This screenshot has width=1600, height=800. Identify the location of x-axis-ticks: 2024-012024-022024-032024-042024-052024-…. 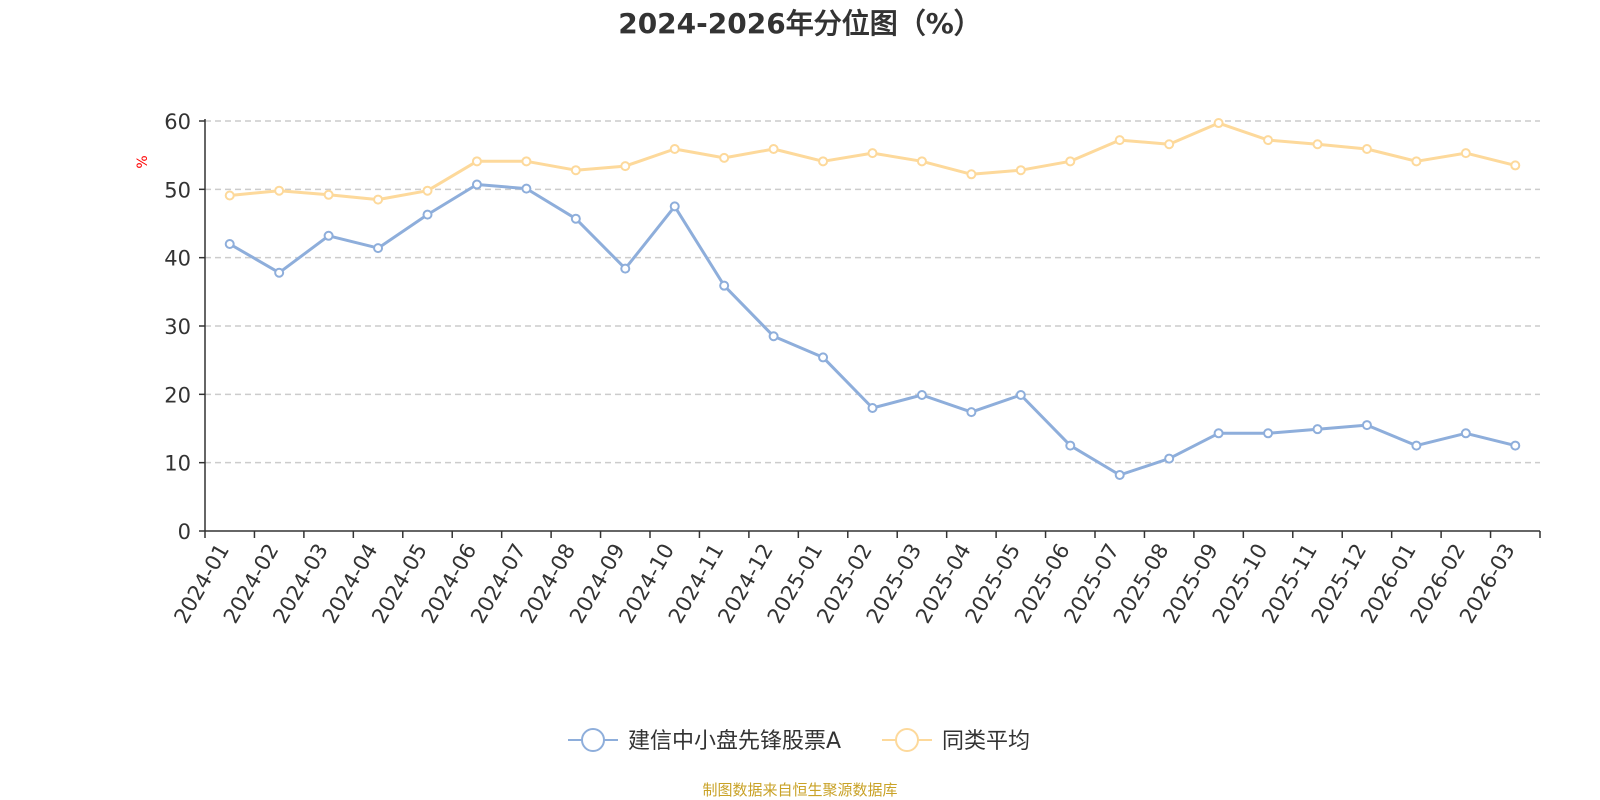
(855, 579).